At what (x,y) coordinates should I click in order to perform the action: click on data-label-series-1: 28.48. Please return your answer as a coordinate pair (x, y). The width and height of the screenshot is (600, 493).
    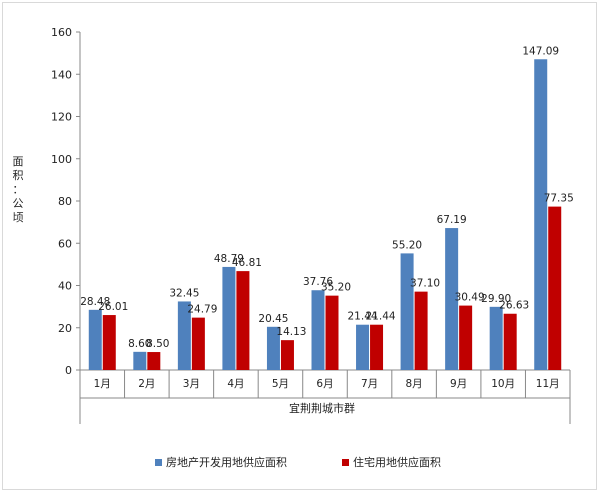
    Looking at the image, I should click on (95, 302).